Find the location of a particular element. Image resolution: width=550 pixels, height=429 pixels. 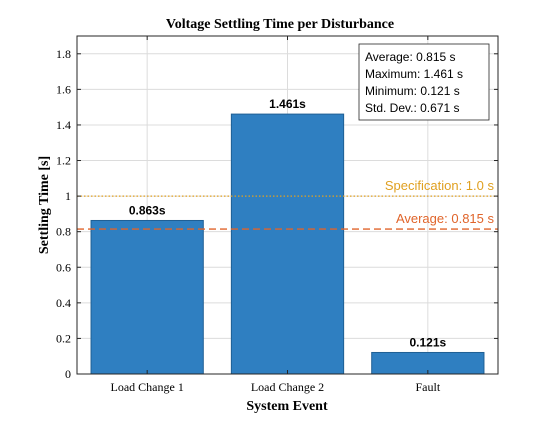

y-tick-label: 0.6 is located at coordinates (63, 267).